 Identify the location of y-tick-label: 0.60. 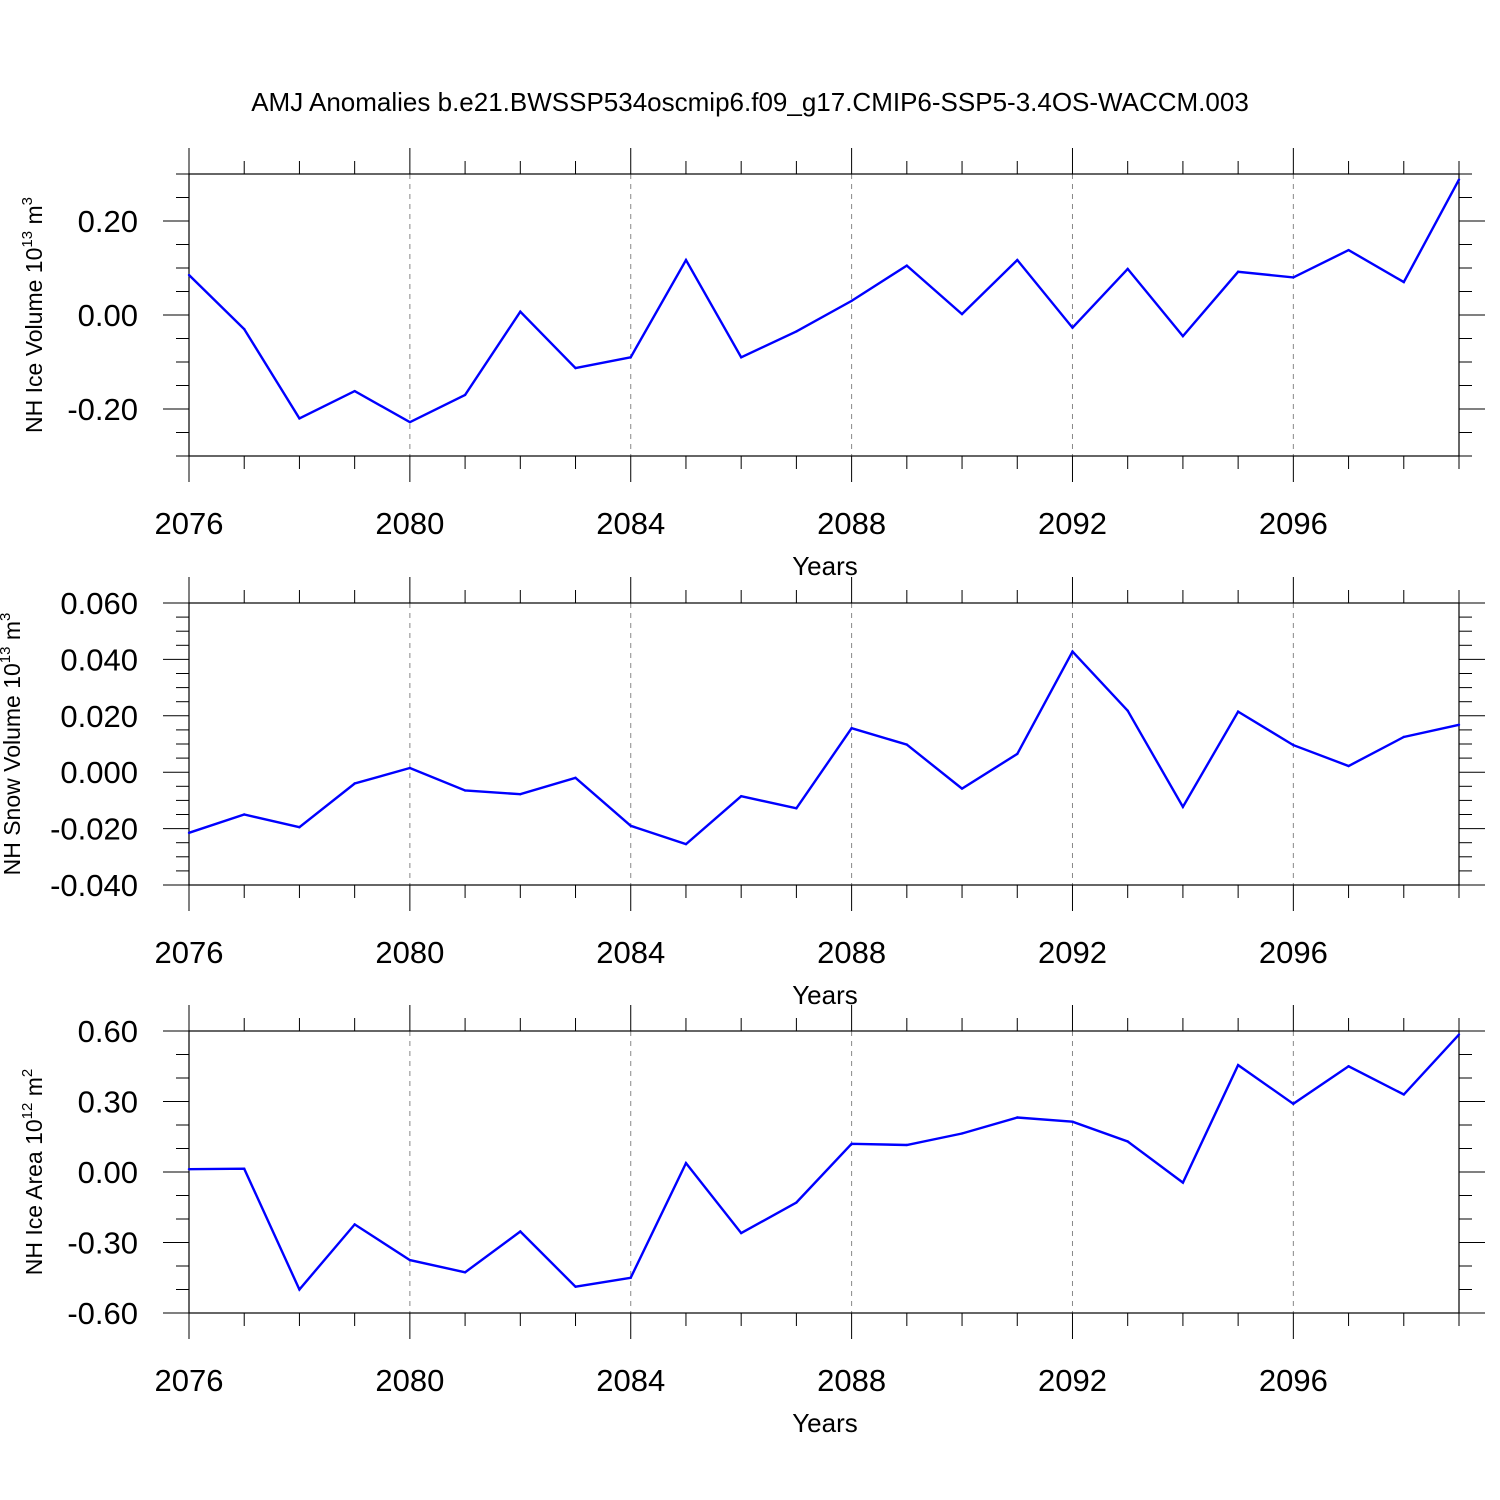
(108, 1031).